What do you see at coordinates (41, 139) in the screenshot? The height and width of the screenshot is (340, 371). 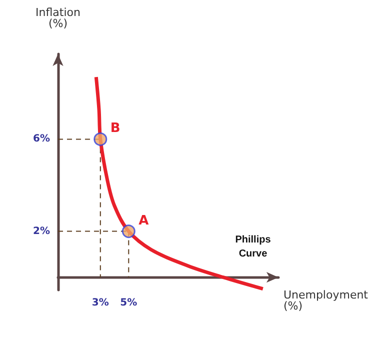 I see `y-tick-label: 6%` at bounding box center [41, 139].